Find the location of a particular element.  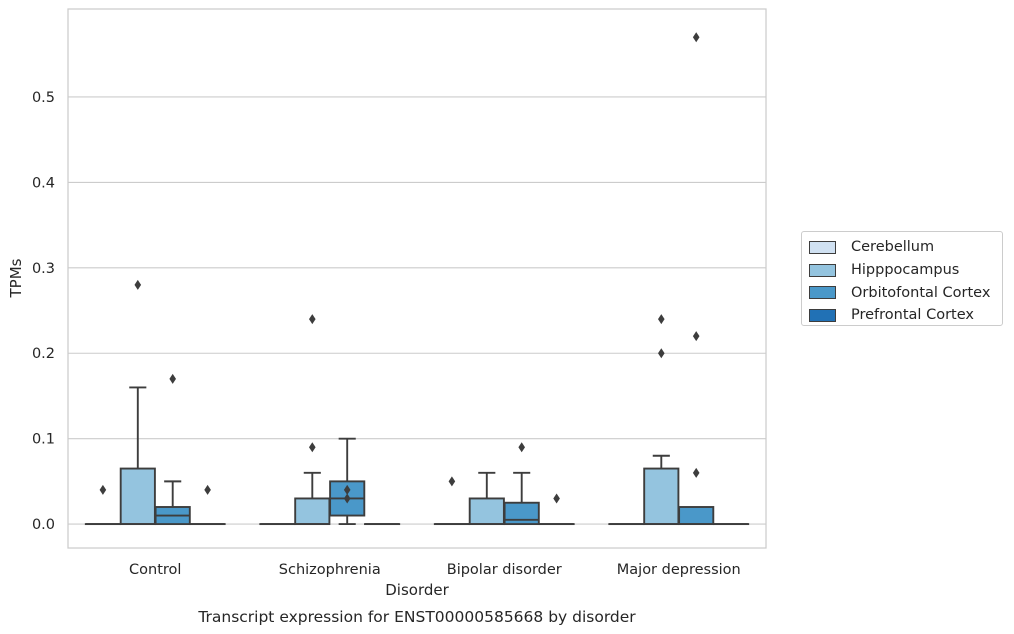

legend-item-prefrontal-cortex: Prefrontal Cortex is located at coordinates (905, 315).